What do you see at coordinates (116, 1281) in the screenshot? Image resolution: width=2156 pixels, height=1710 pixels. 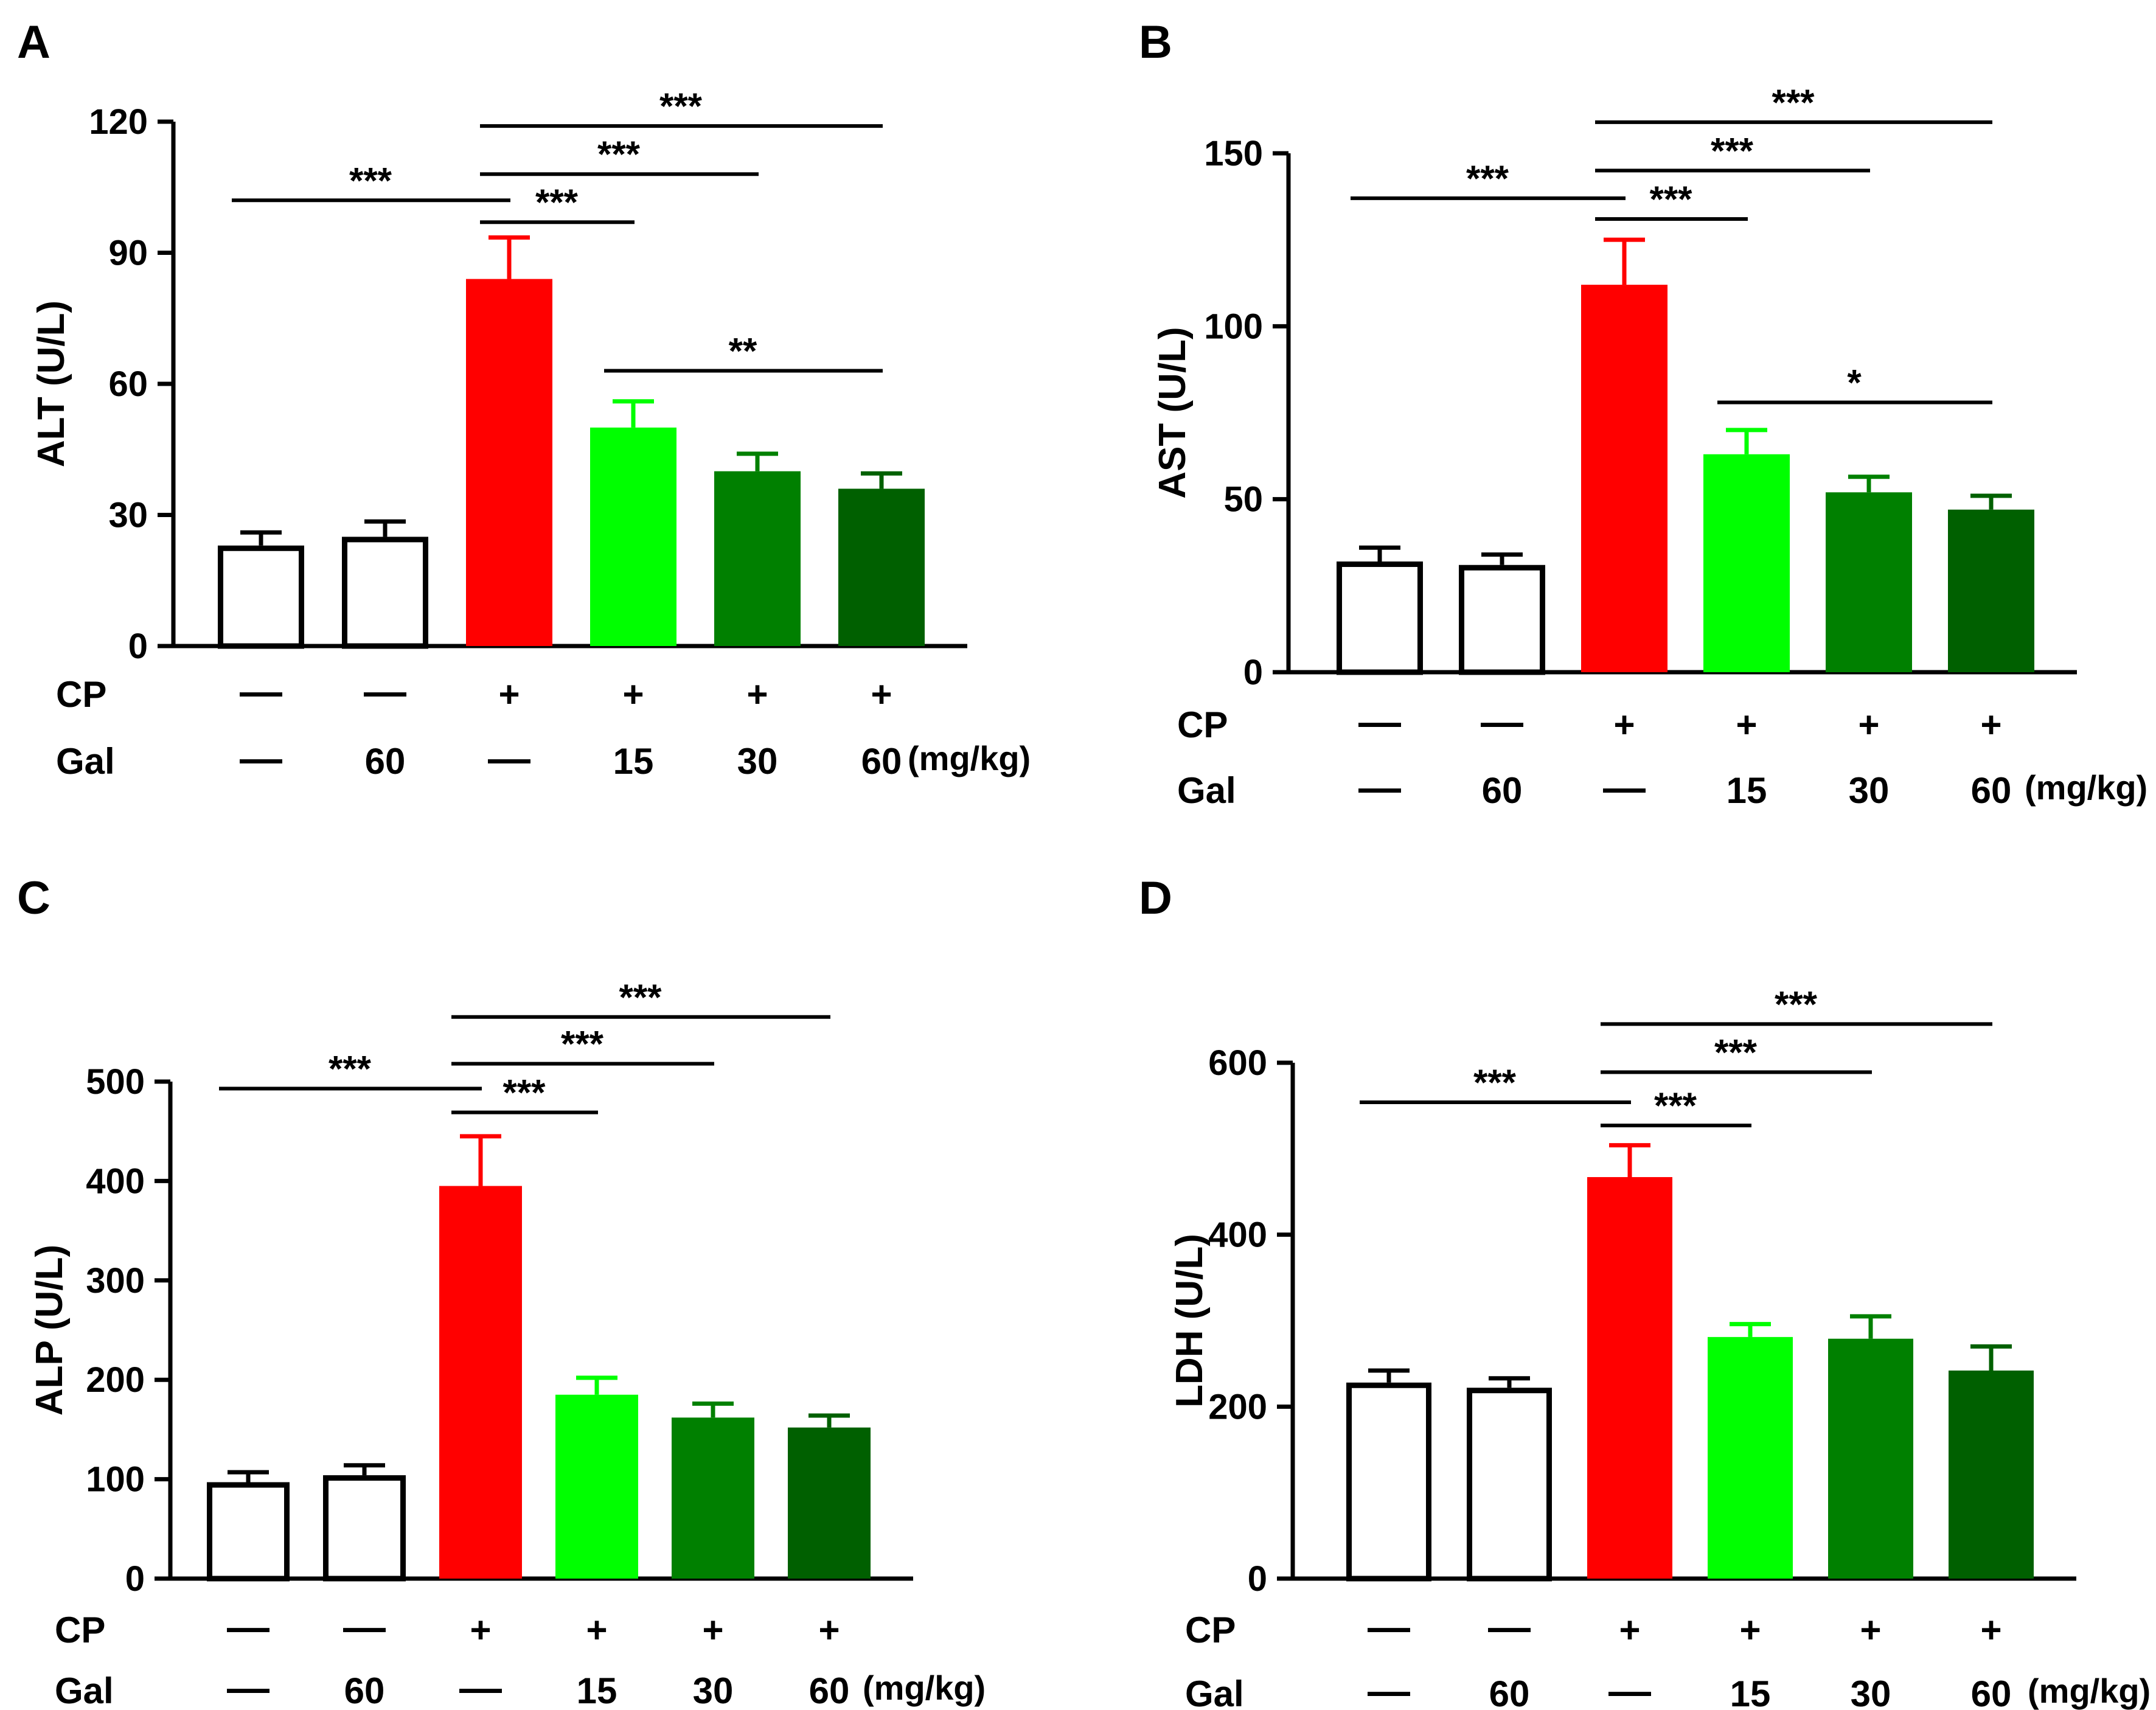 I see `y-tick-label: 300` at bounding box center [116, 1281].